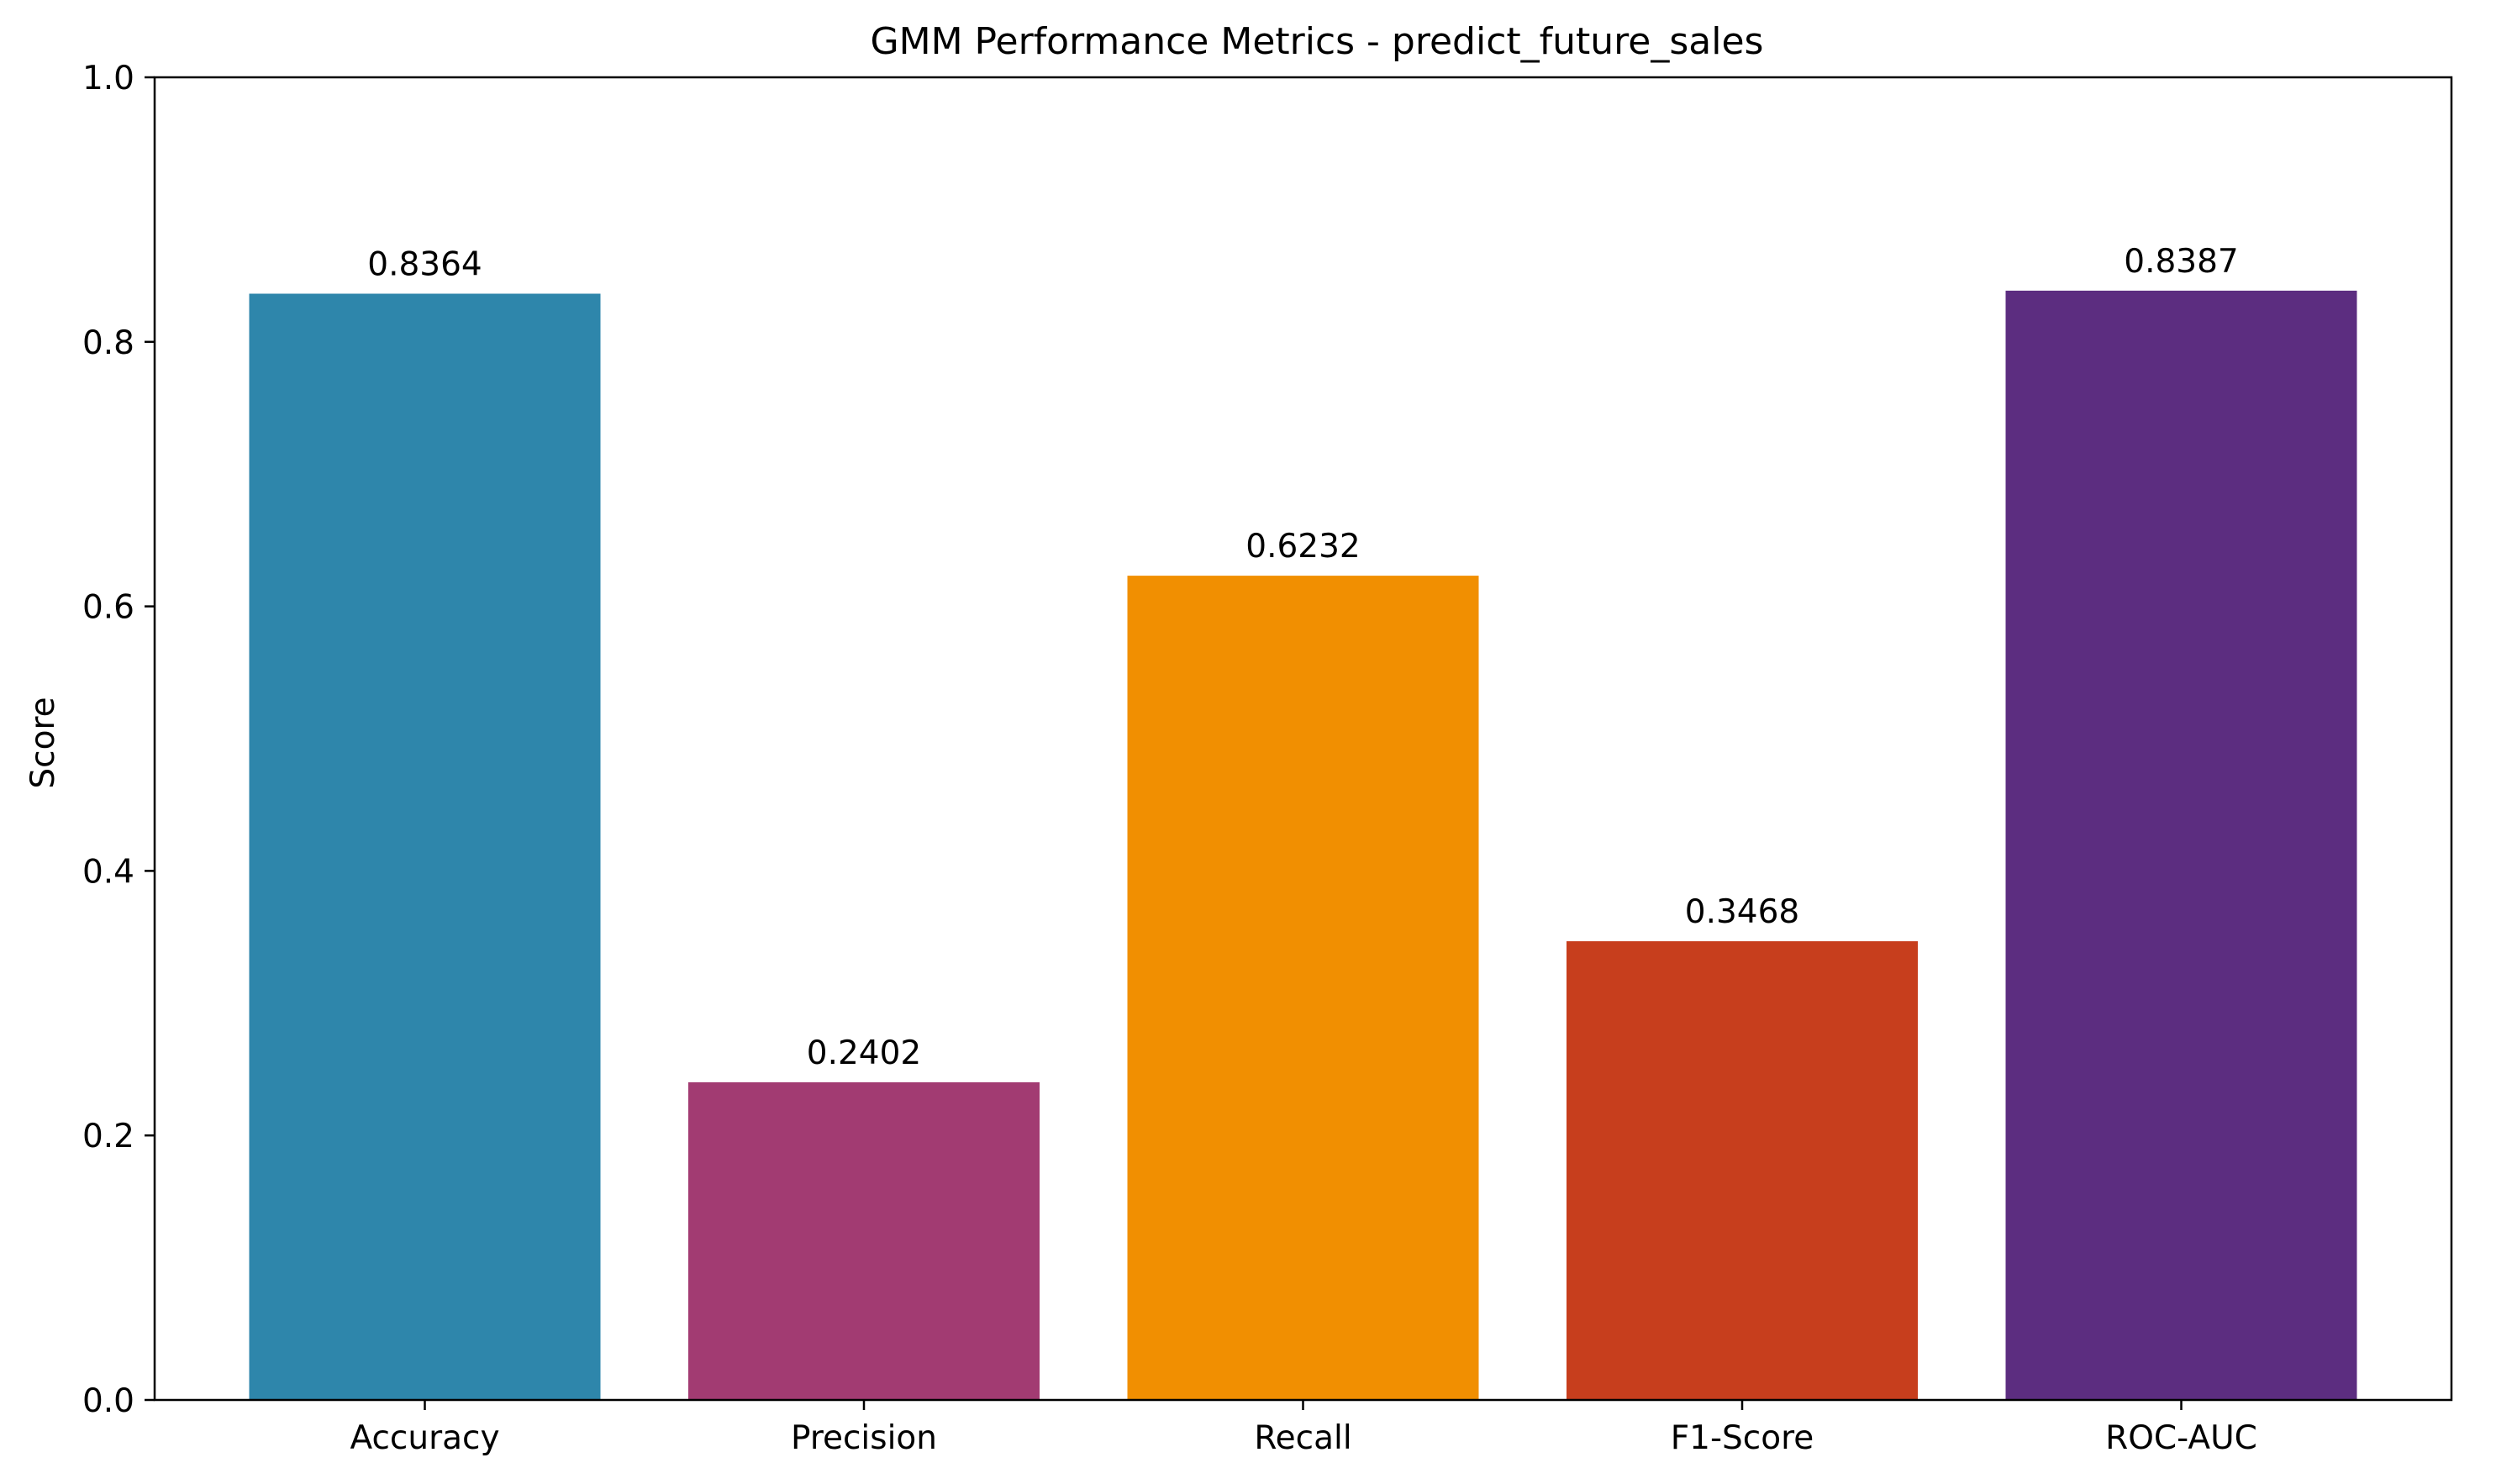 This screenshot has height=1484, width=2496. What do you see at coordinates (2181, 1438) in the screenshot?
I see `x-tick-label: ROC-AUC` at bounding box center [2181, 1438].